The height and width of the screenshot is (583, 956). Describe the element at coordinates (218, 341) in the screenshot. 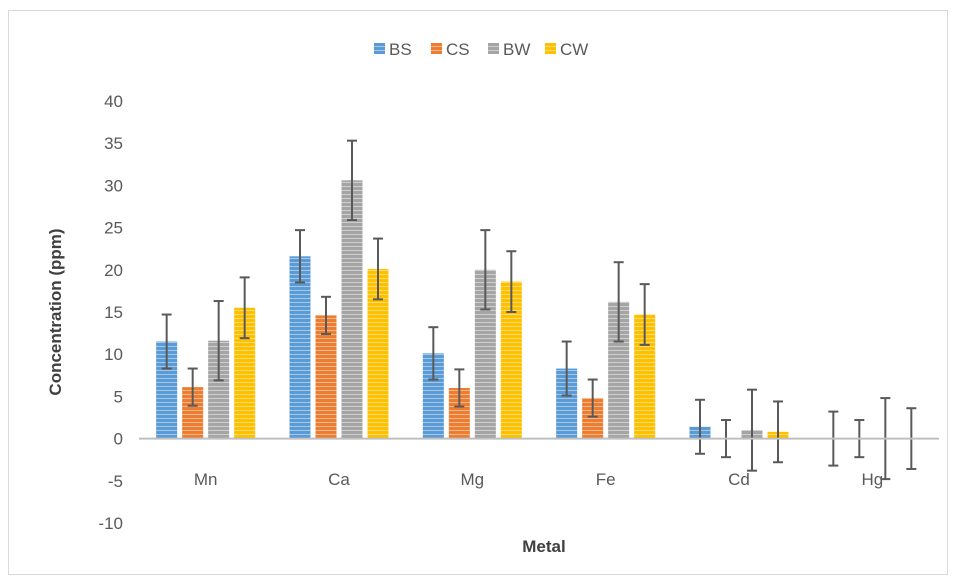

I see `error-bar-bw-mn` at that location.